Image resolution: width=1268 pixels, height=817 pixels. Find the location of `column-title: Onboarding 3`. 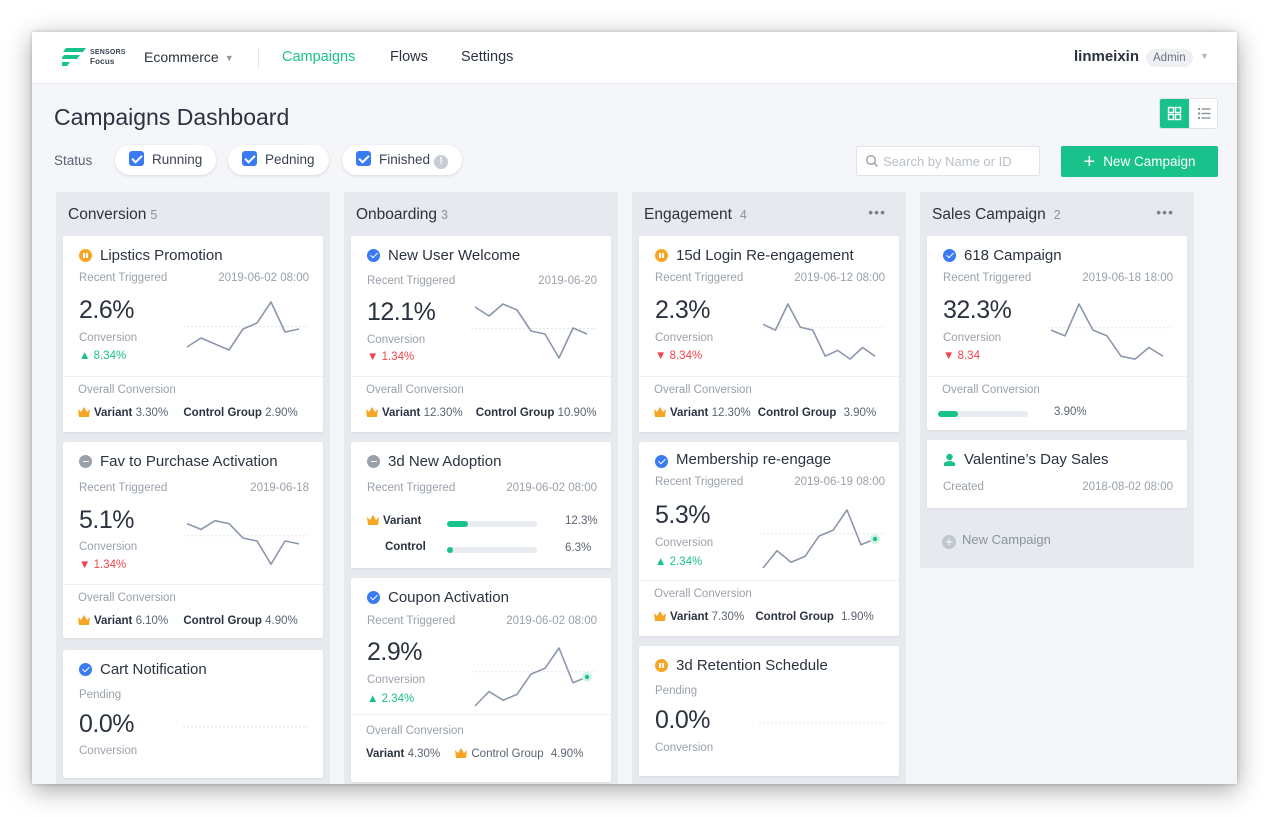

column-title: Onboarding 3 is located at coordinates (402, 214).